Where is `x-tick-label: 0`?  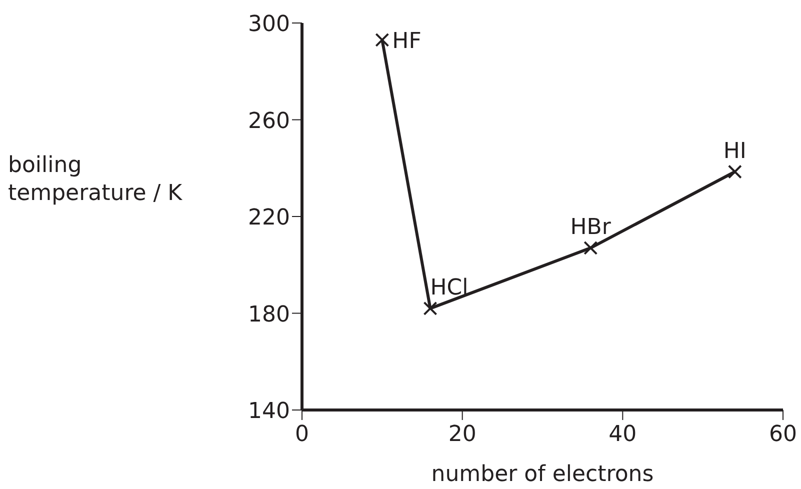
x-tick-label: 0 is located at coordinates (302, 434).